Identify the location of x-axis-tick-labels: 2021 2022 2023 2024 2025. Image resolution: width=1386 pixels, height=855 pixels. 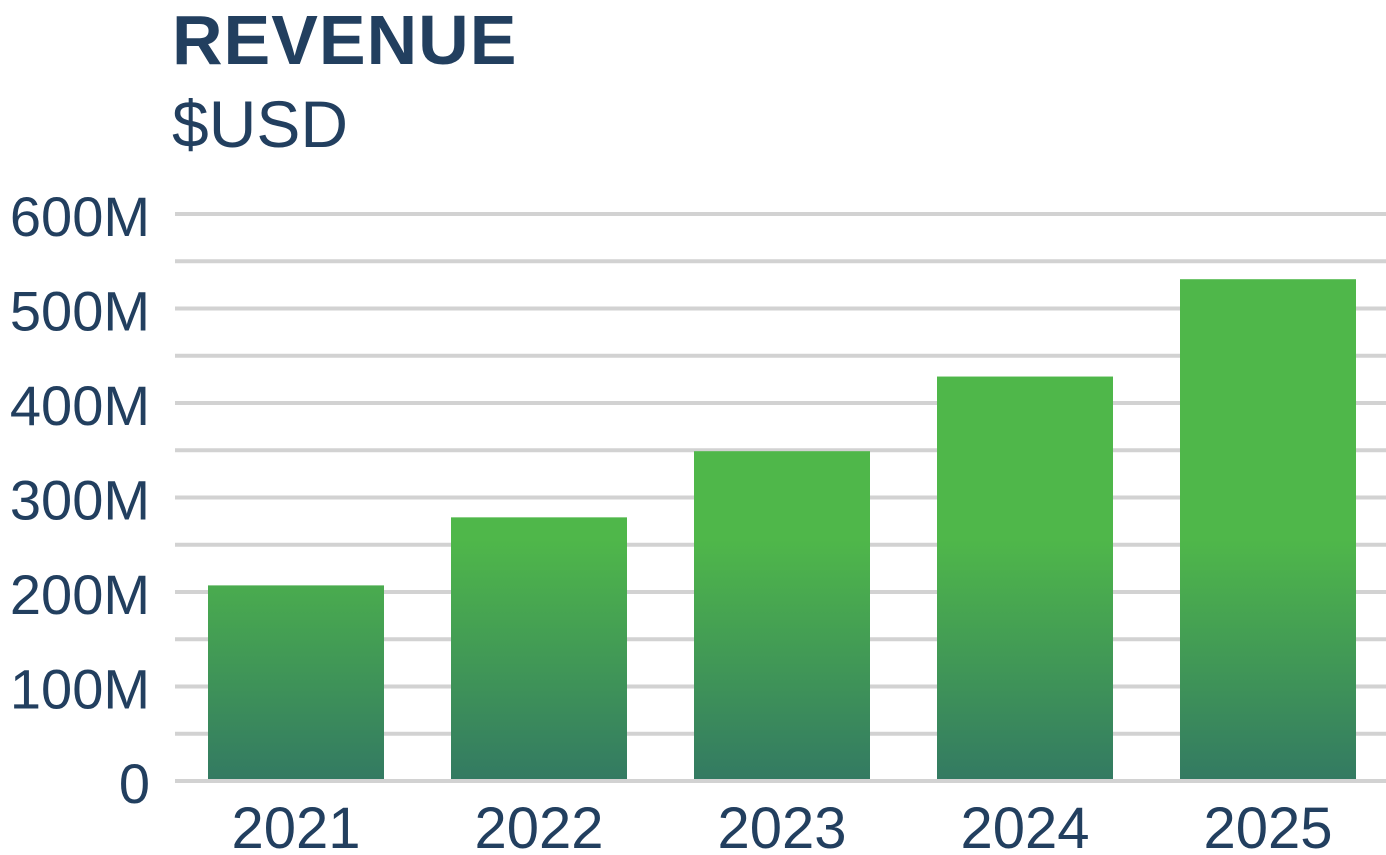
(781, 825).